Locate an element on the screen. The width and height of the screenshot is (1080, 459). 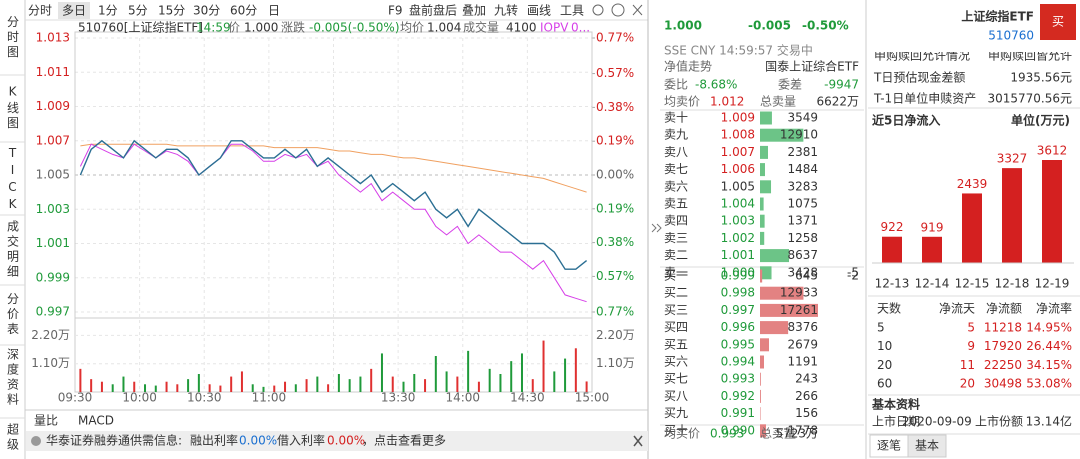
fund-name: 上证综指ETF is located at coordinates (997, 16).